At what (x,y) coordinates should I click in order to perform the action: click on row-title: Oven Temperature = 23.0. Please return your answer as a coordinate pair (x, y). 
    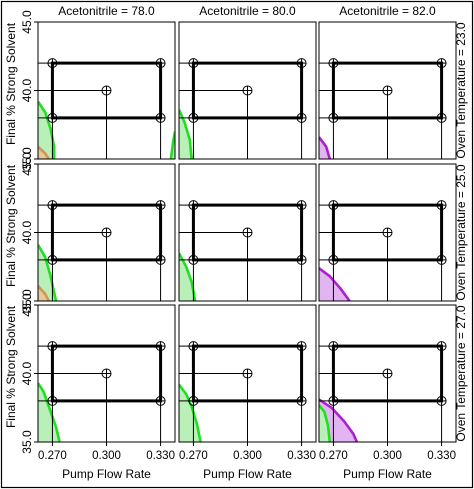
    Looking at the image, I should click on (461, 90).